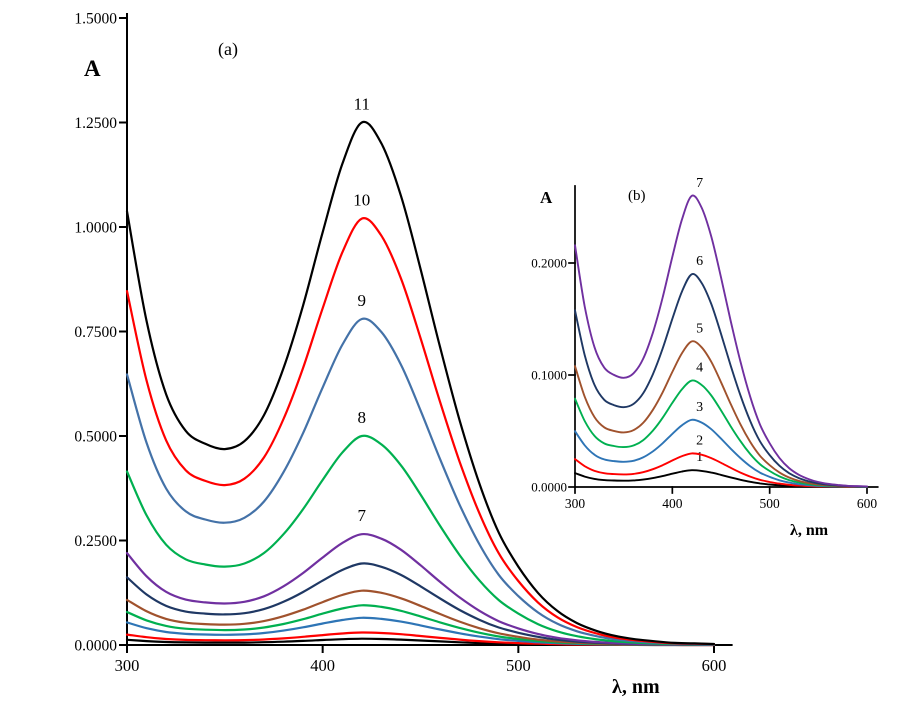  What do you see at coordinates (95, 436) in the screenshot?
I see `y-tick-label: 0.5000` at bounding box center [95, 436].